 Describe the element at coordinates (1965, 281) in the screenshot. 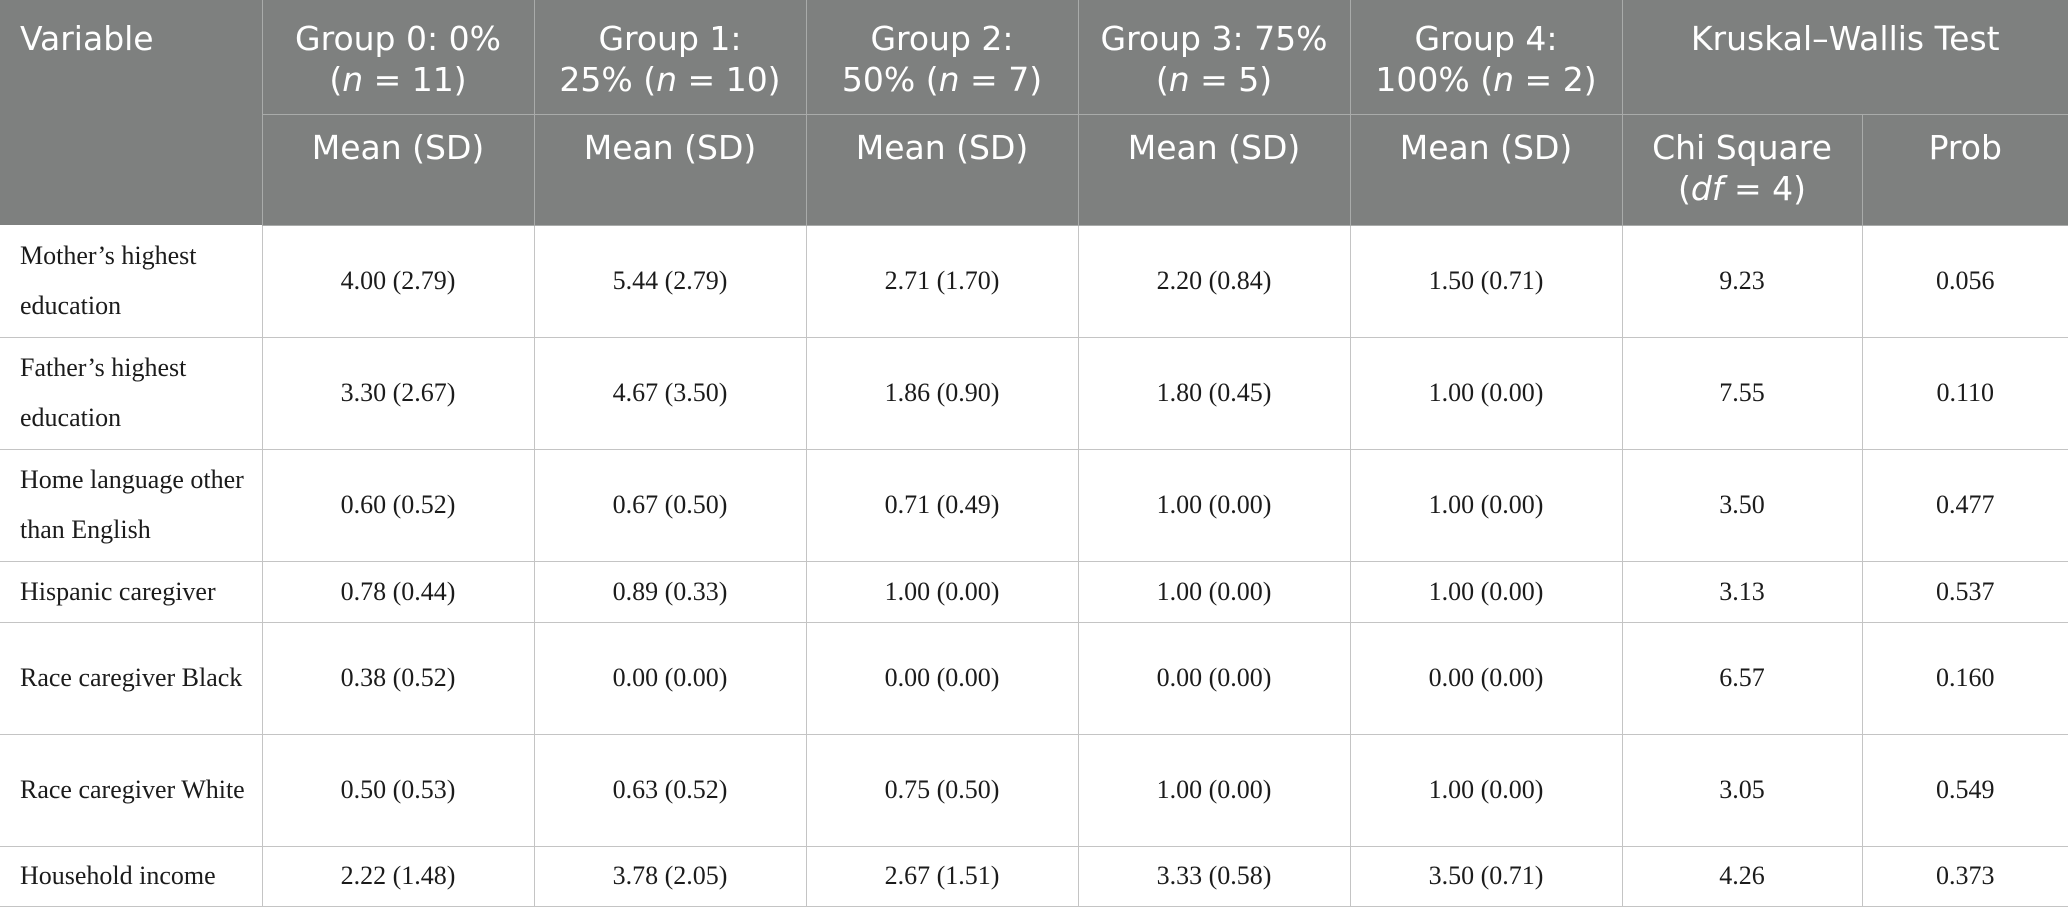

I see `prob-value: 0.056` at that location.